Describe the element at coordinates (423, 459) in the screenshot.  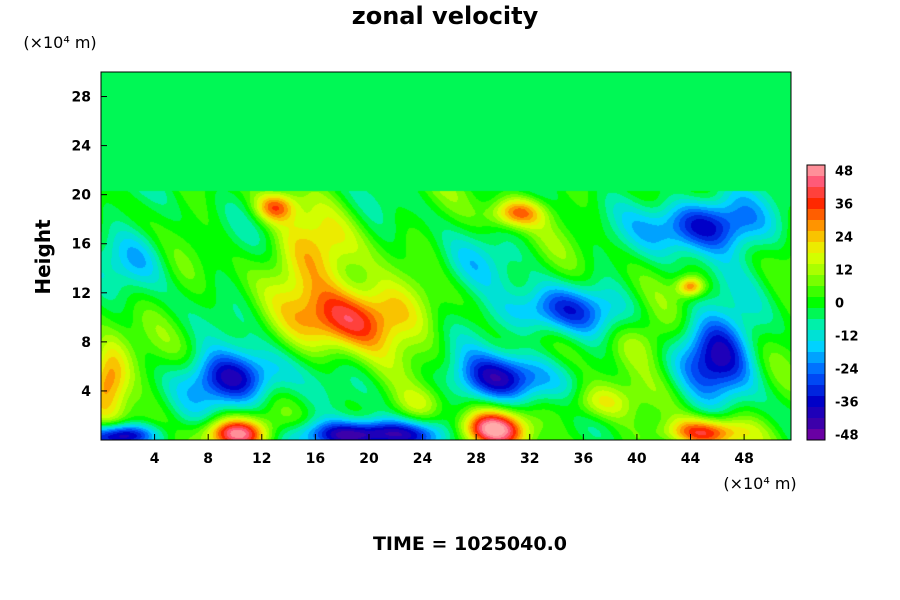
I see `x-tick-label: 24` at that location.